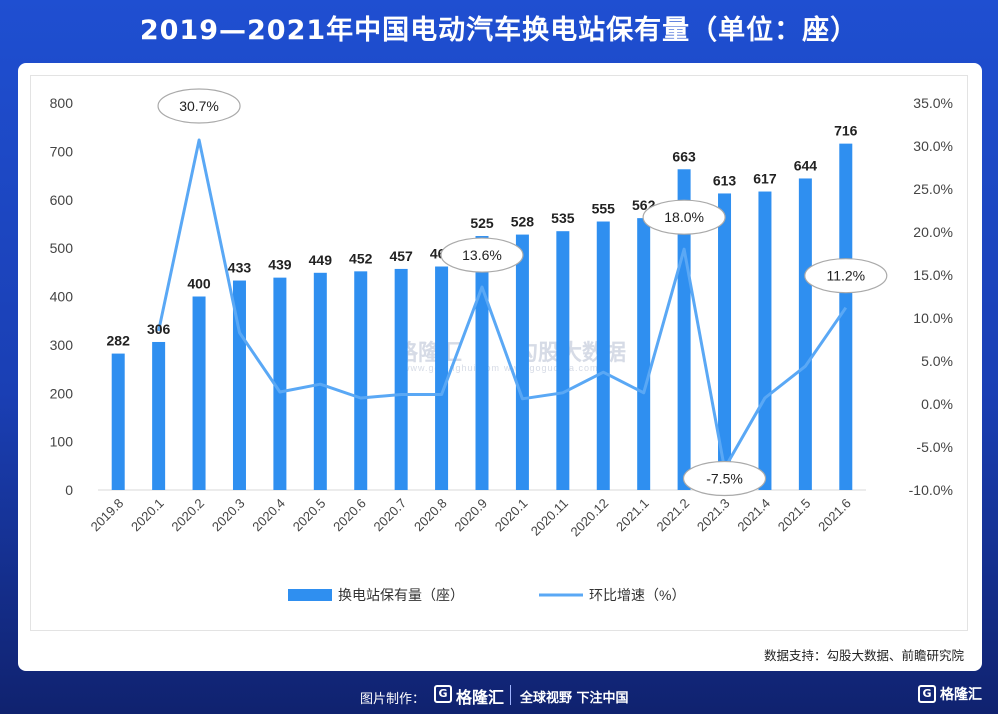 Image resolution: width=998 pixels, height=714 pixels. I want to click on y-left-tick-label: 500, so click(62, 248).